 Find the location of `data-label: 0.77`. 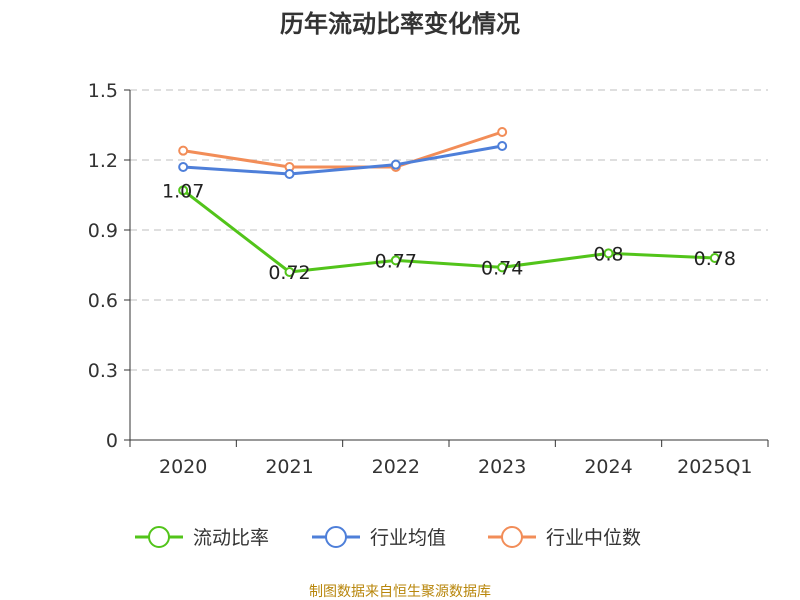

data-label: 0.77 is located at coordinates (396, 261).